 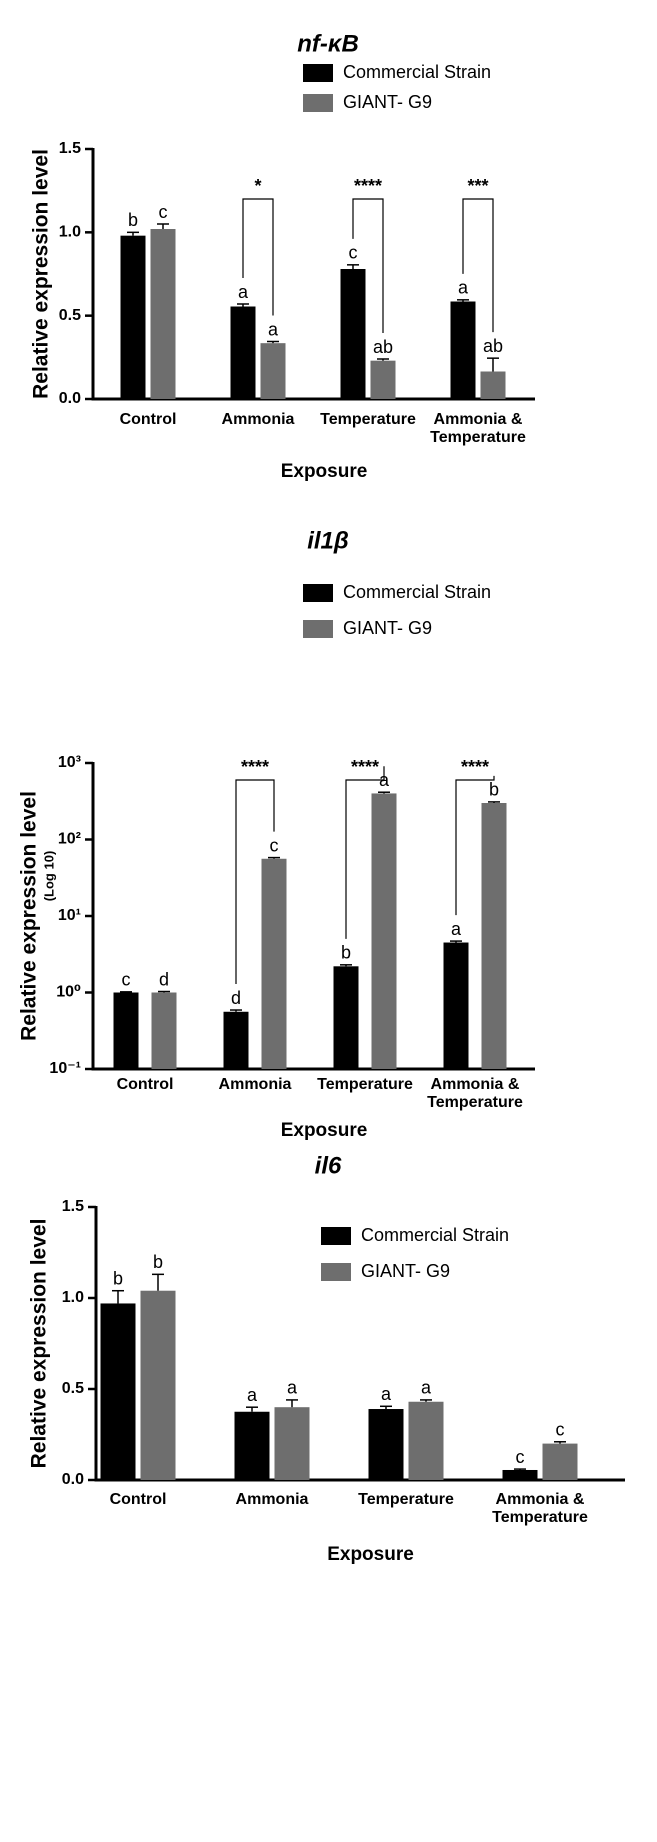 I want to click on y-tick-label: 10⁰, so click(x=68, y=992).